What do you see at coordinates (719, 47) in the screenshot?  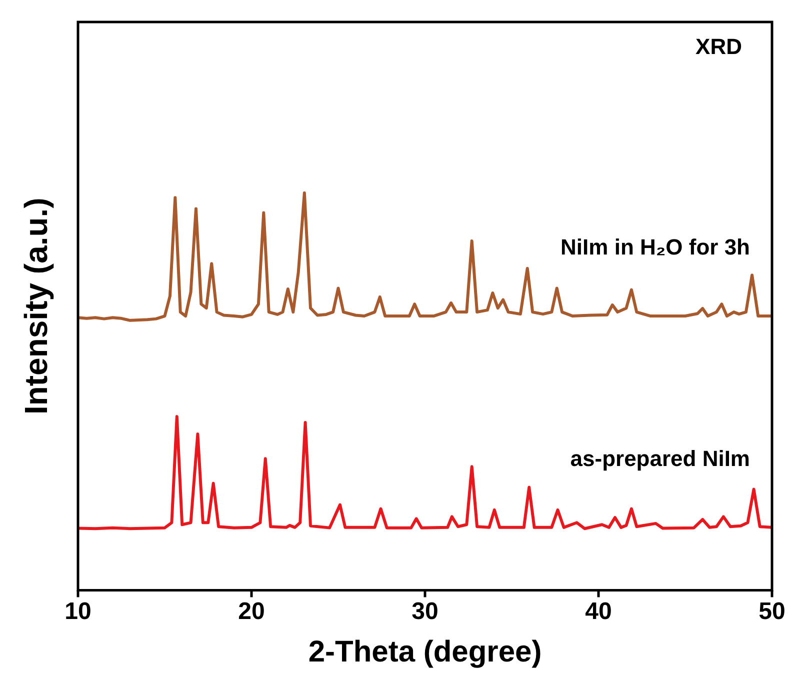 I see `text: XRD` at bounding box center [719, 47].